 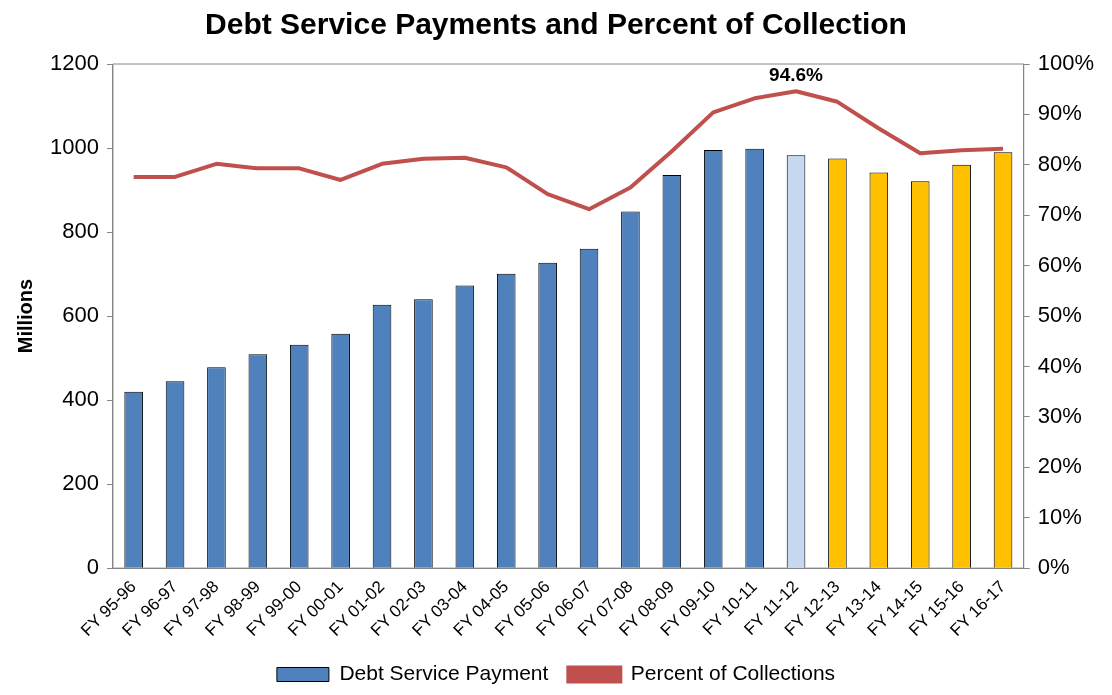 What do you see at coordinates (92, 567) in the screenshot?
I see `y-tick-label: 0` at bounding box center [92, 567].